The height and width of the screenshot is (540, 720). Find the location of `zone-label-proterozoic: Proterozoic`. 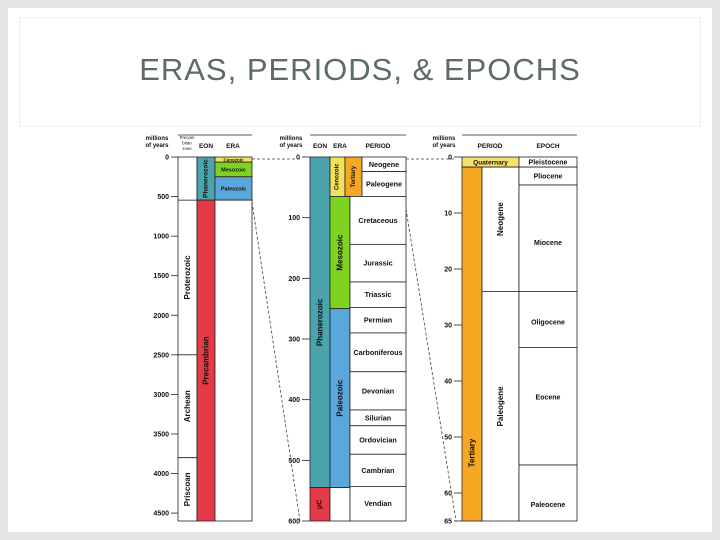

zone-label-proterozoic: Proterozoic is located at coordinates (187, 277).